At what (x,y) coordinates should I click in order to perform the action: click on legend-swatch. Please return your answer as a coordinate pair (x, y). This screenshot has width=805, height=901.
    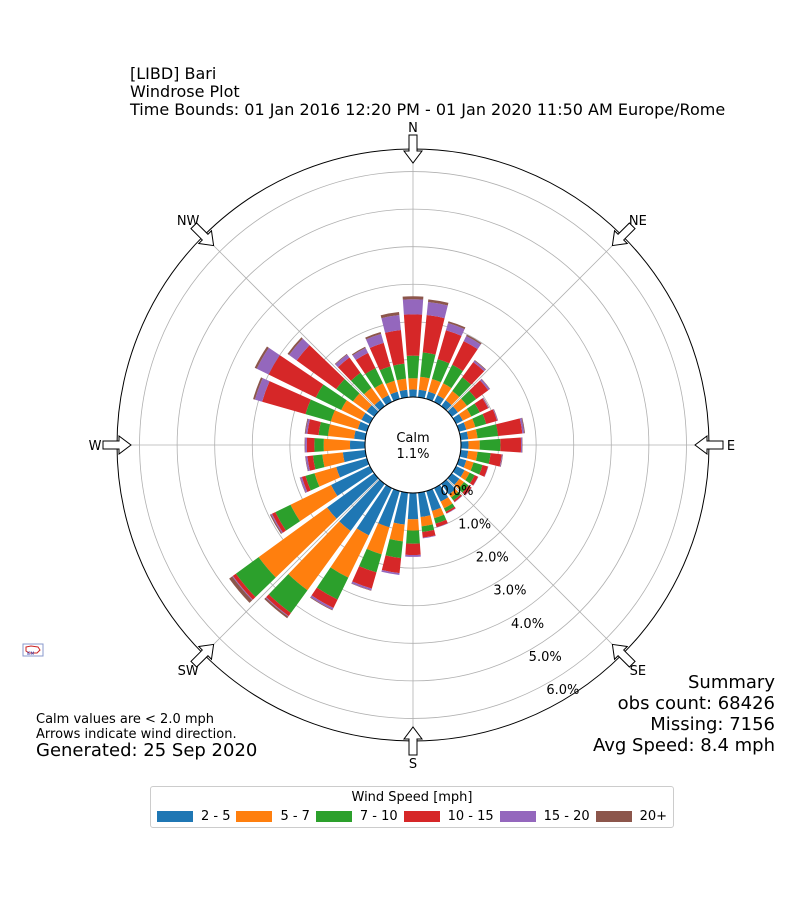
    Looking at the image, I should click on (613, 816).